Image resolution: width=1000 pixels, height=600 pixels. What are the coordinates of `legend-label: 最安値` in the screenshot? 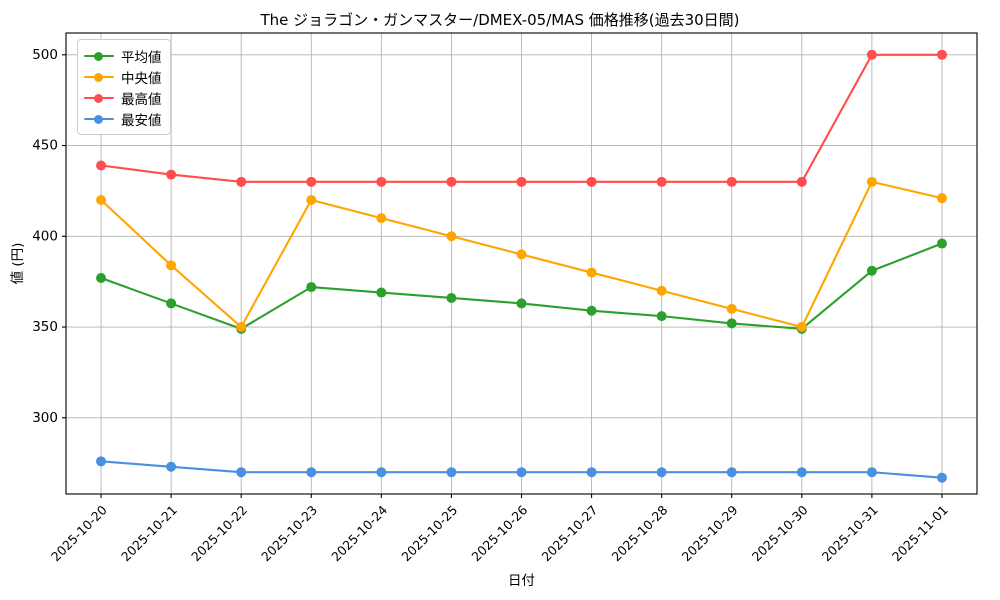 It's located at (141, 120).